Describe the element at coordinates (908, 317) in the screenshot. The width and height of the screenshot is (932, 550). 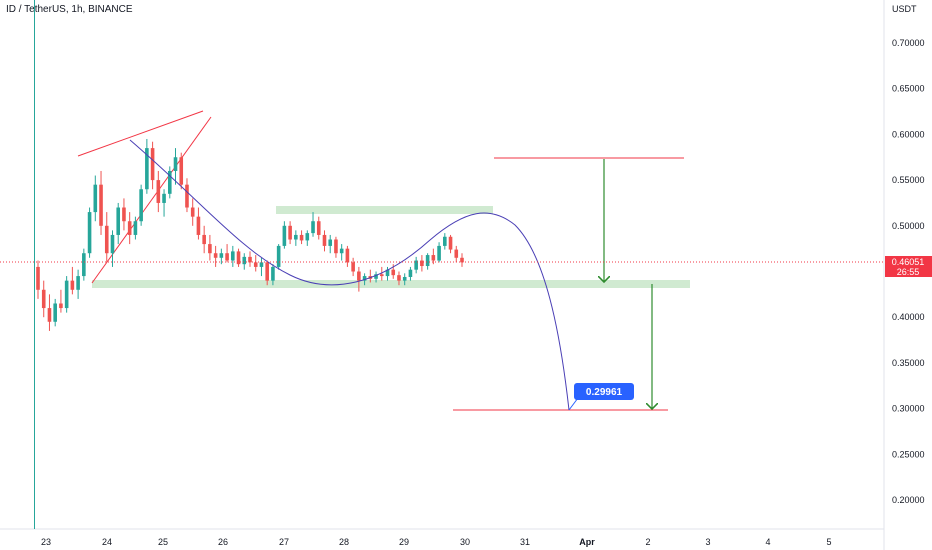
I see `price-tick-label: 0.40000` at that location.